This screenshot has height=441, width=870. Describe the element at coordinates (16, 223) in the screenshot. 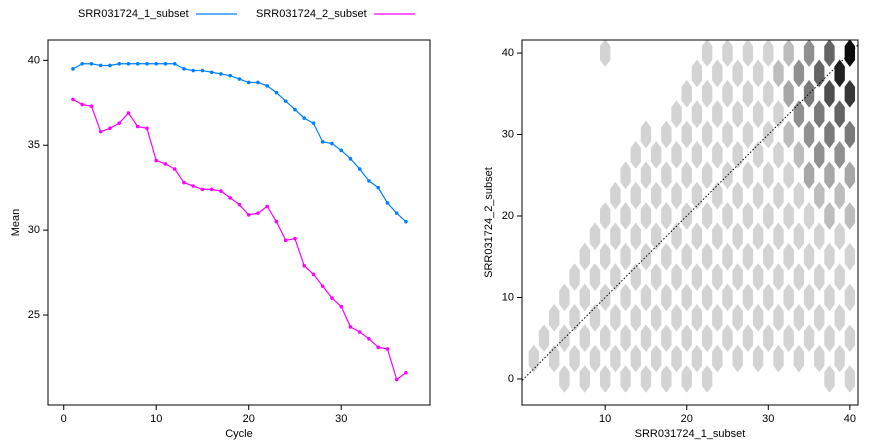

I see `y-axis-label: Mean` at that location.